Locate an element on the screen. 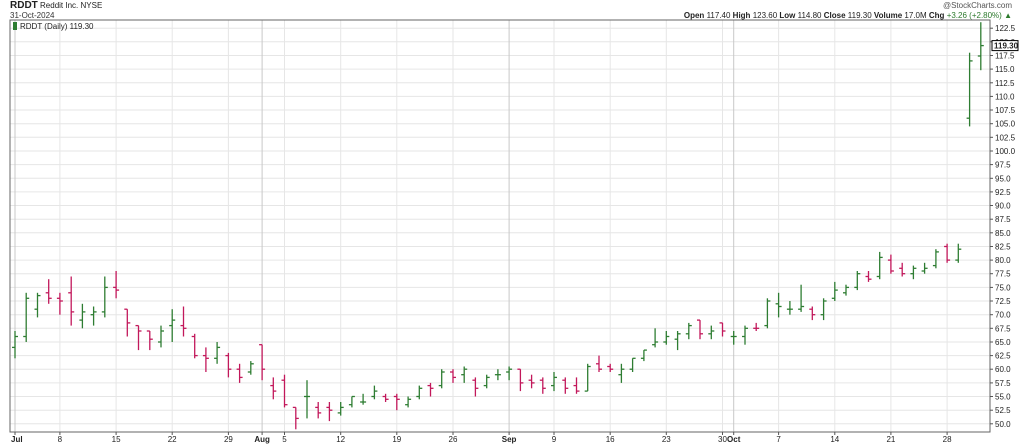 This screenshot has width=1024, height=446. y-tick-label: 80.0 is located at coordinates (1003, 260).